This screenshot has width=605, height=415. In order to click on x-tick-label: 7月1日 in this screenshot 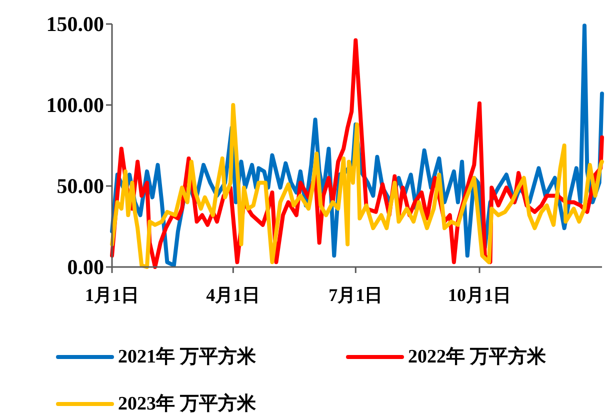, I will do `click(355, 295)`.